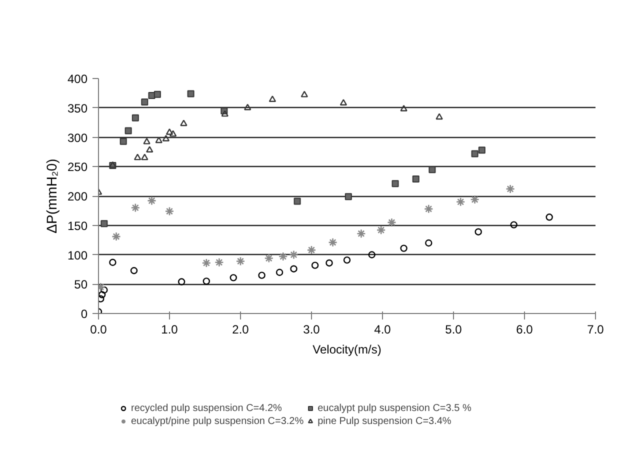  Describe the element at coordinates (77, 167) in the screenshot. I see `y-tick-label: 250` at that location.